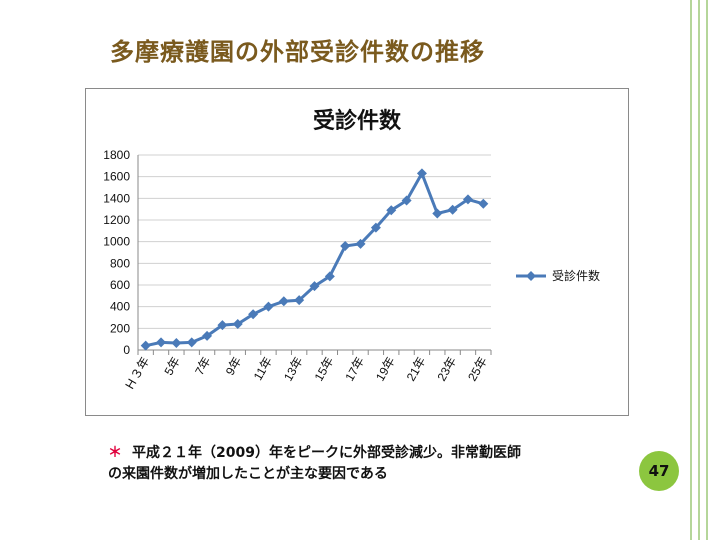  What do you see at coordinates (531, 276) in the screenshot?
I see `legend-marker` at bounding box center [531, 276].